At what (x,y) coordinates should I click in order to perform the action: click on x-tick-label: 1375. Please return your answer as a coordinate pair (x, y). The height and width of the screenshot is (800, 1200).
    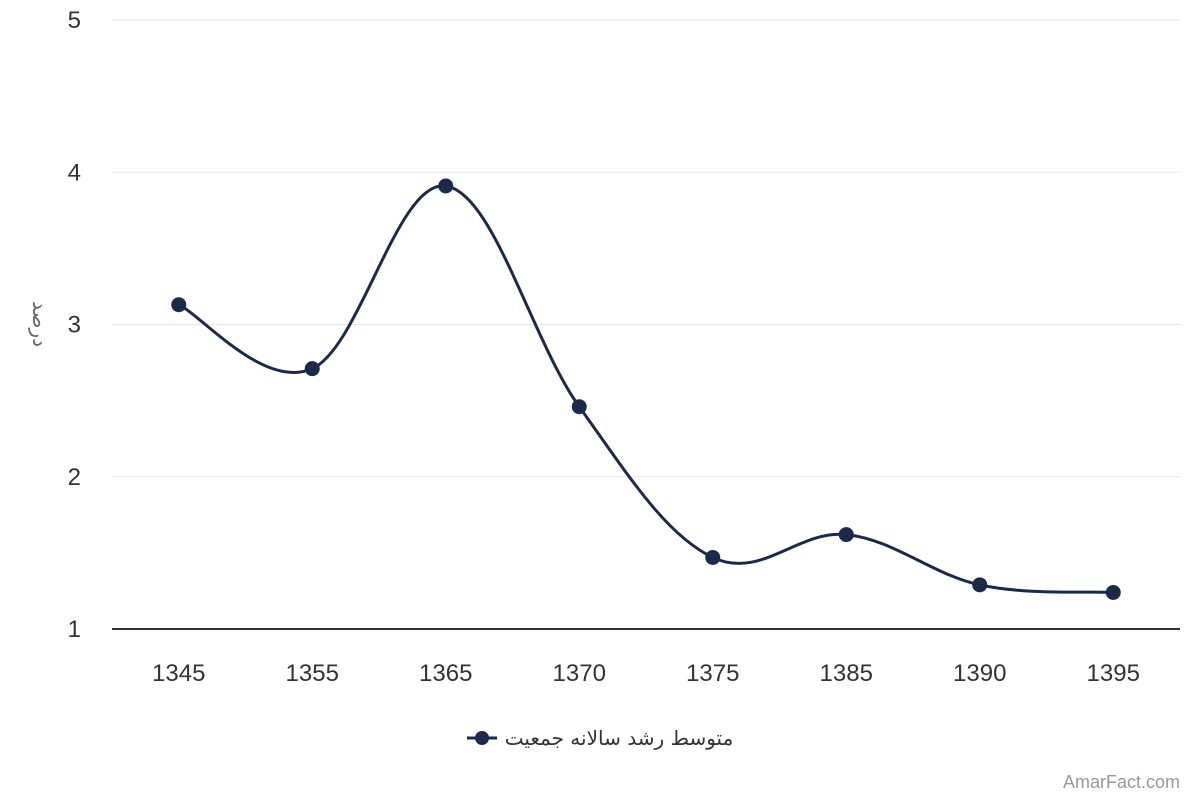
    Looking at the image, I should click on (712, 673).